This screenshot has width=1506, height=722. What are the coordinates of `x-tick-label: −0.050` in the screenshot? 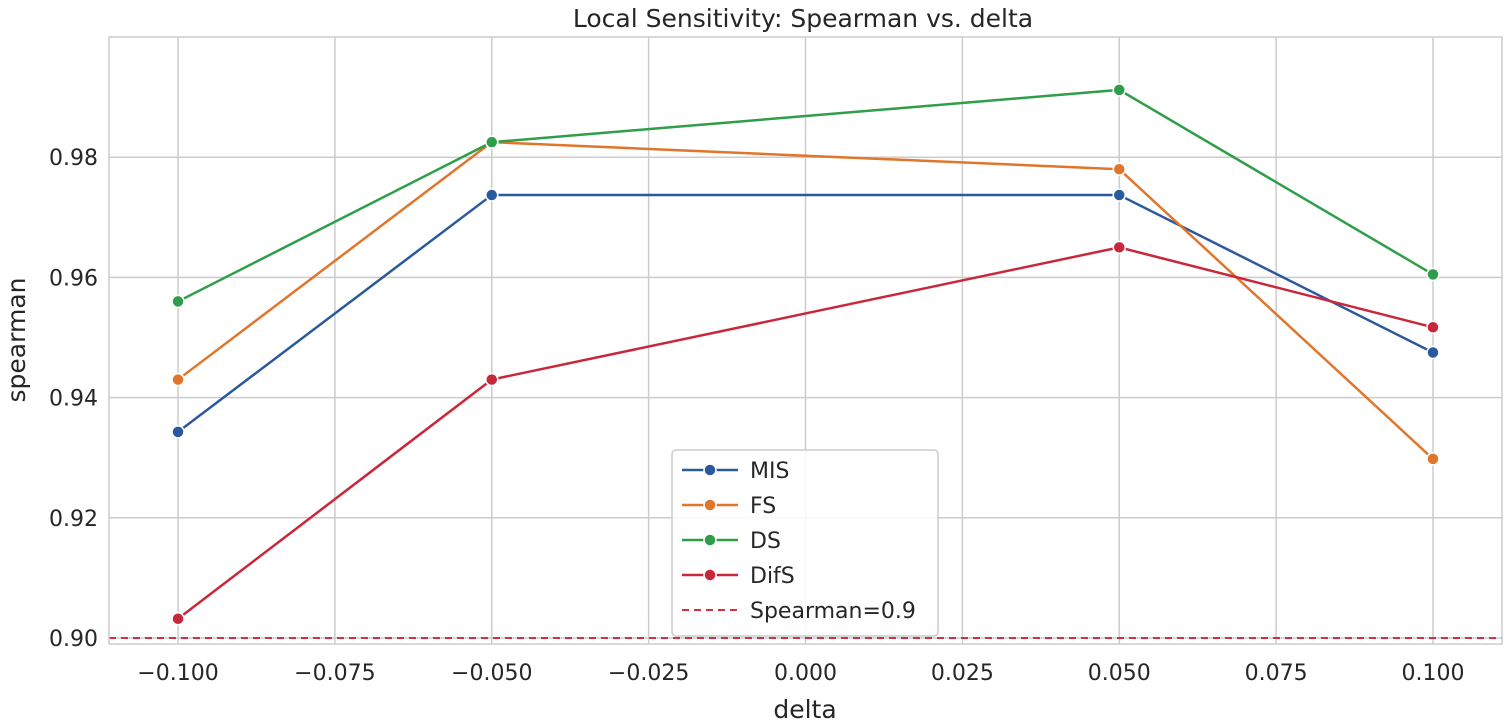 It's located at (491, 673).